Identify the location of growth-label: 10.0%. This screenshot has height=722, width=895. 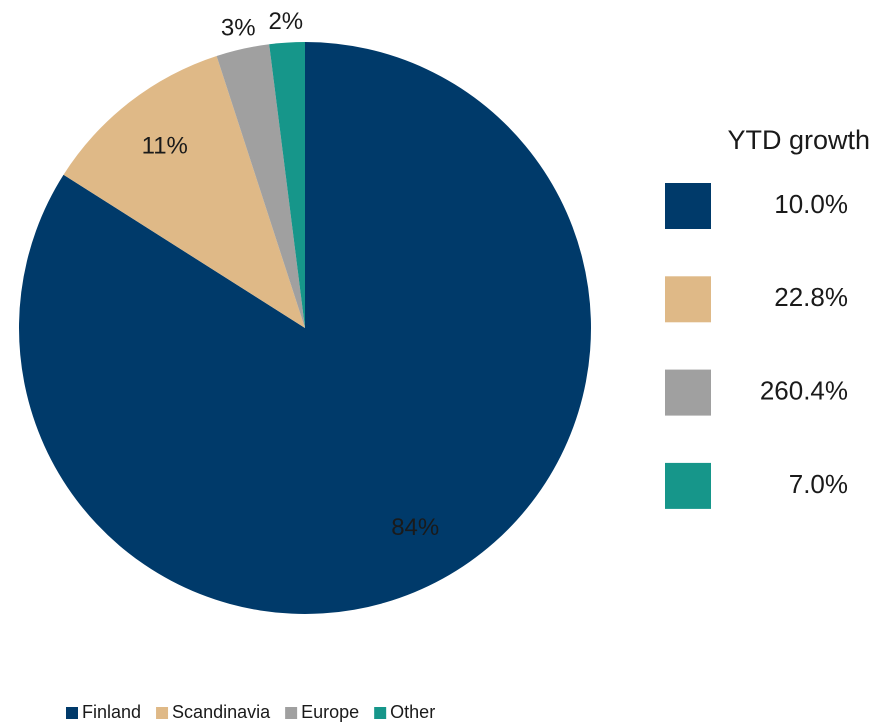
(811, 204).